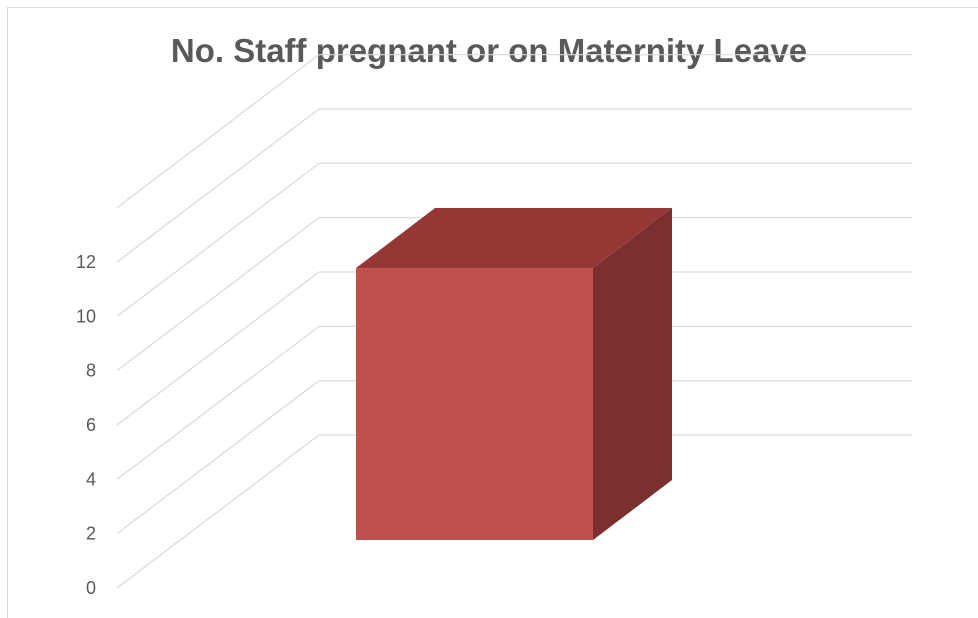 The image size is (978, 618). Describe the element at coordinates (91, 371) in the screenshot. I see `y-tick-label: 8` at that location.